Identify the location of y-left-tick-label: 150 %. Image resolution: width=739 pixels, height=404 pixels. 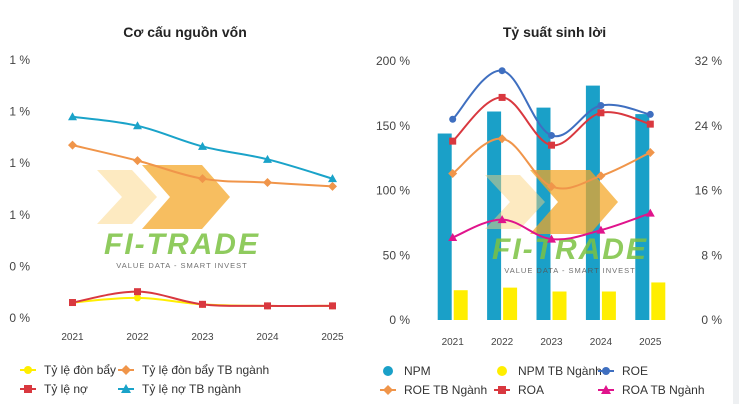
(393, 126).